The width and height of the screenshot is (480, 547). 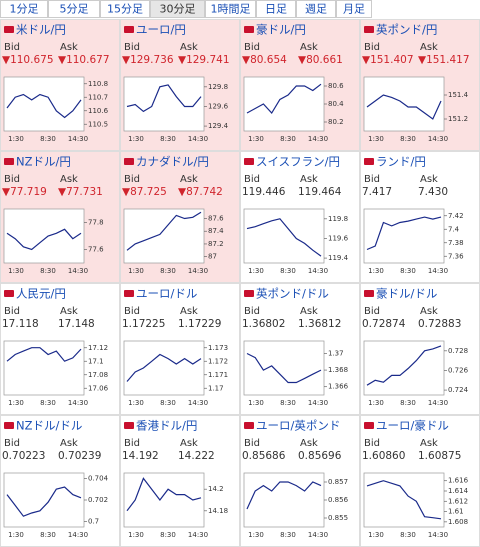 What do you see at coordinates (212, 257) in the screenshot?
I see `y-tick-label: 87` at bounding box center [212, 257].